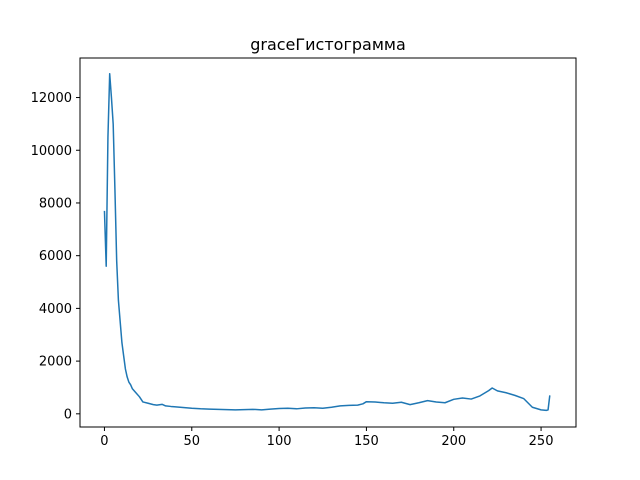 The width and height of the screenshot is (640, 480). What do you see at coordinates (55, 362) in the screenshot?
I see `y-tick-label: 2000` at bounding box center [55, 362].